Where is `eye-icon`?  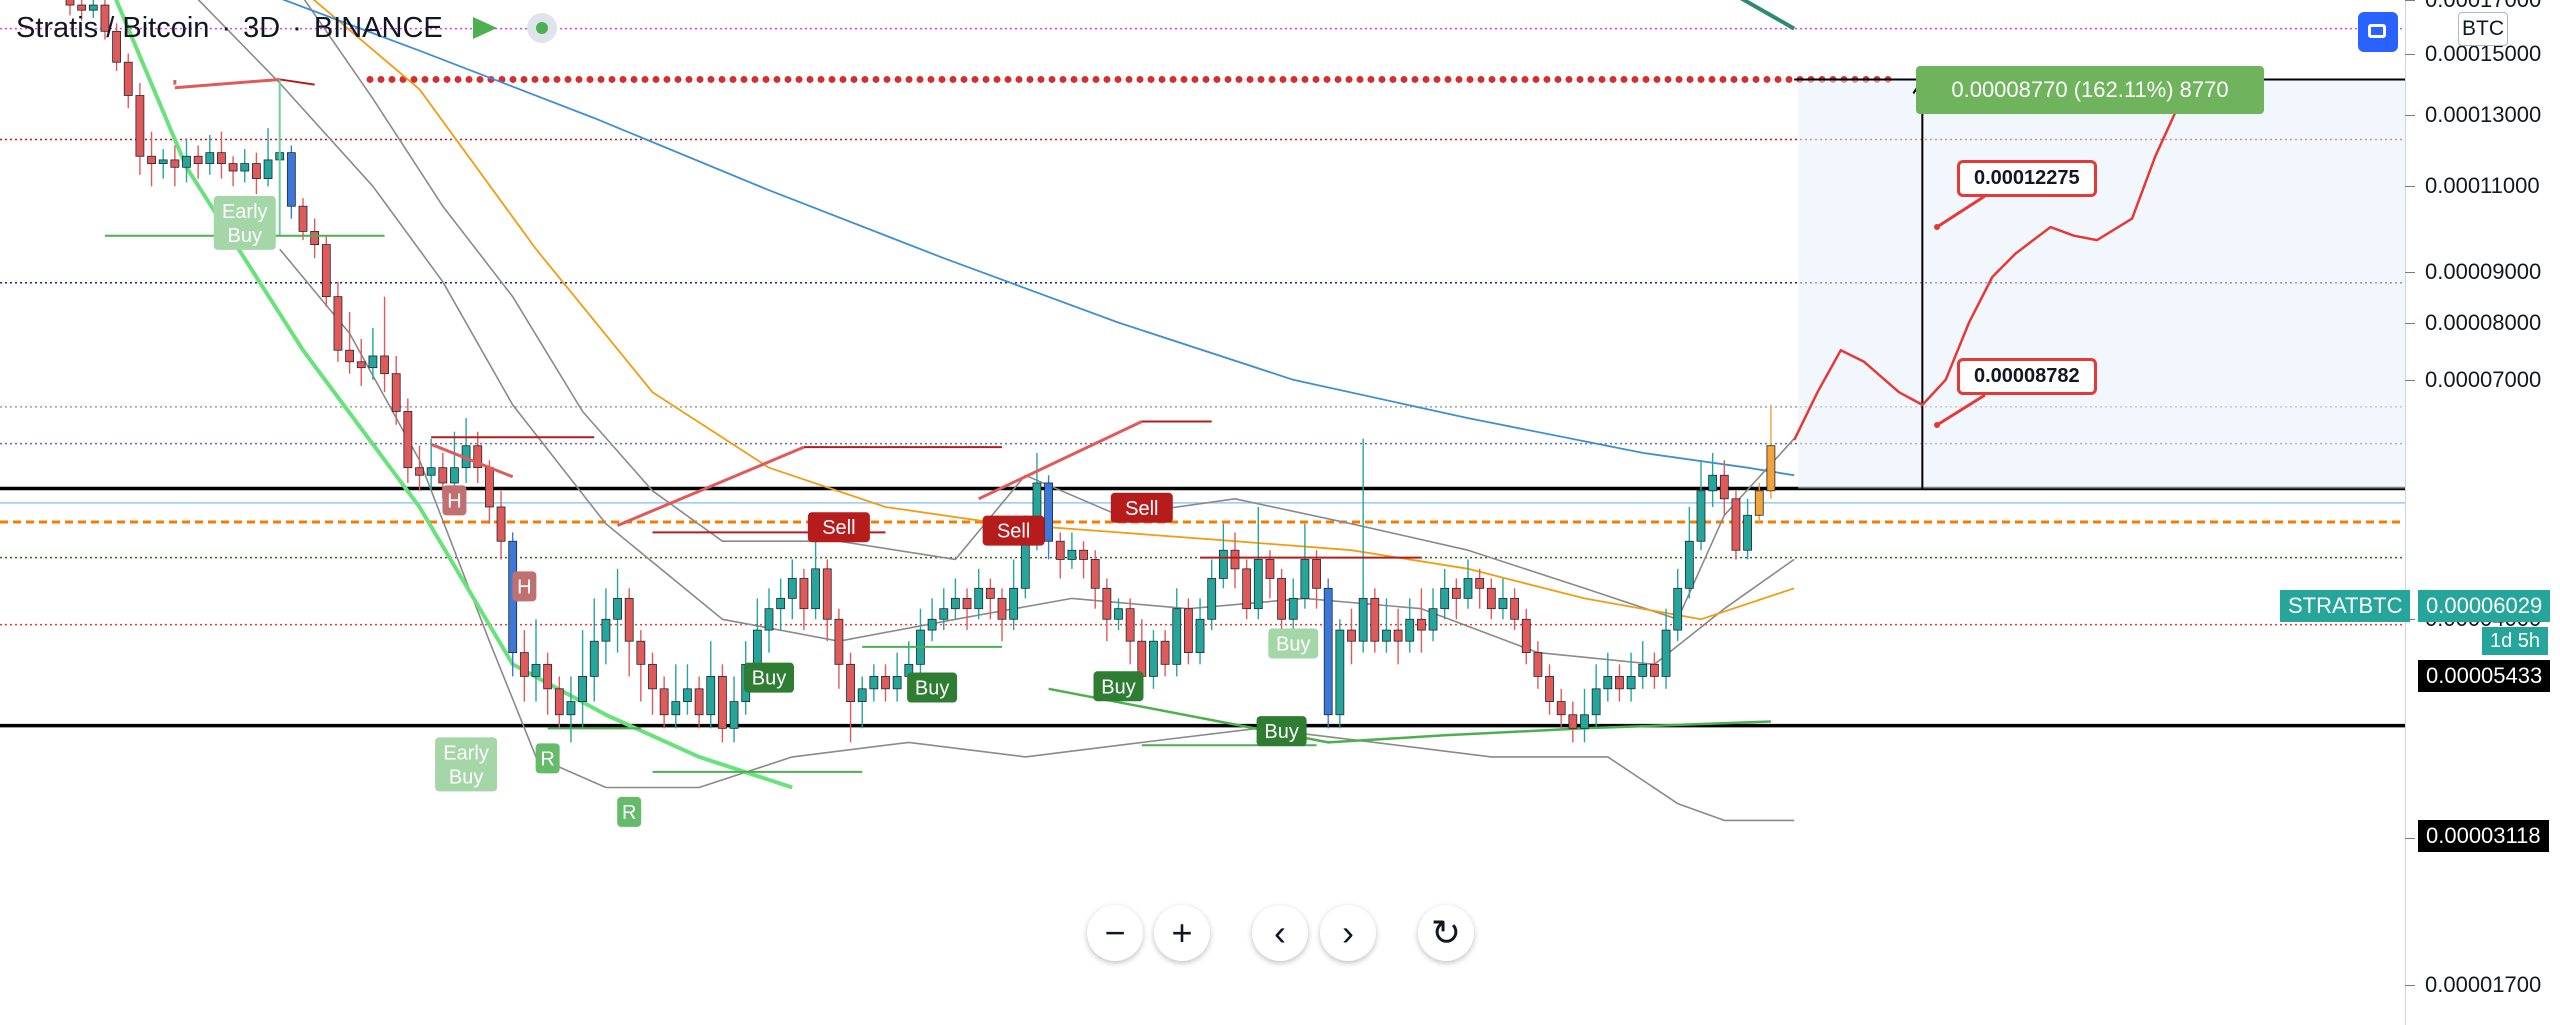
eye-icon is located at coordinates (541, 28).